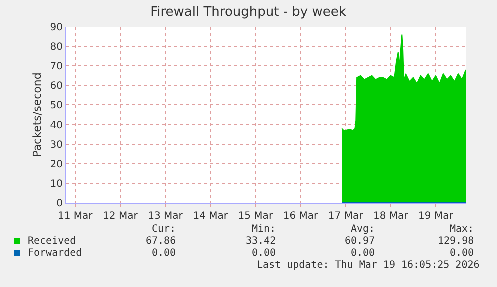  Describe the element at coordinates (166, 216) in the screenshot. I see `x-tick-label: 13 Mar` at that location.